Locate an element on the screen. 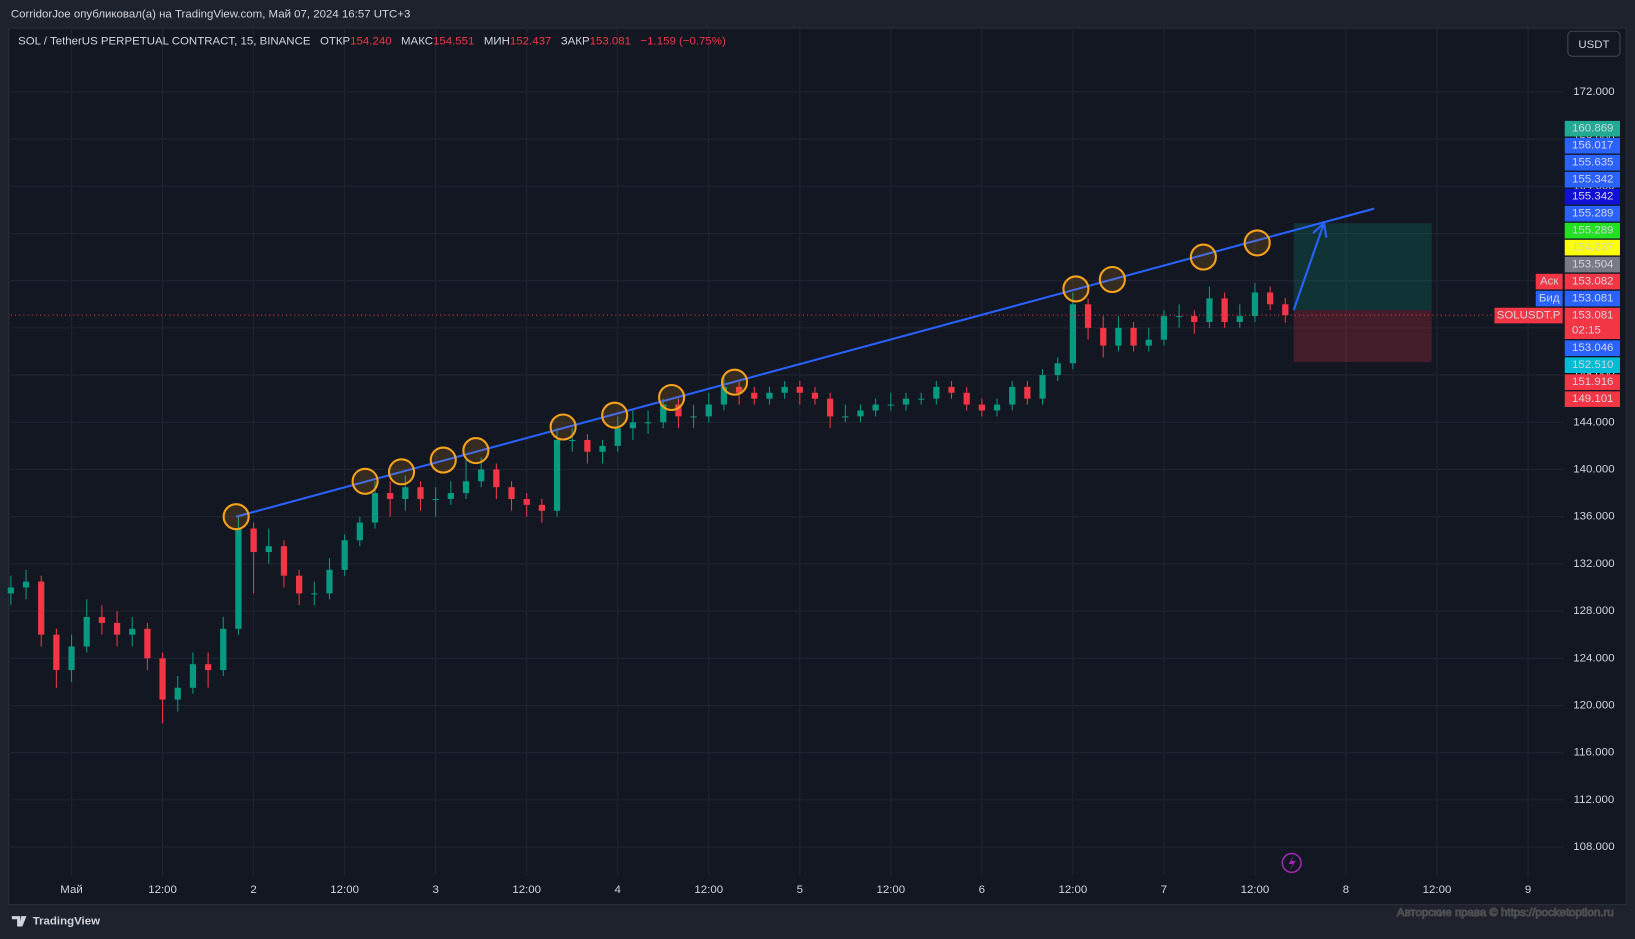 Image resolution: width=1635 pixels, height=939 pixels. price-tag-value: 151.916 is located at coordinates (1592, 382).